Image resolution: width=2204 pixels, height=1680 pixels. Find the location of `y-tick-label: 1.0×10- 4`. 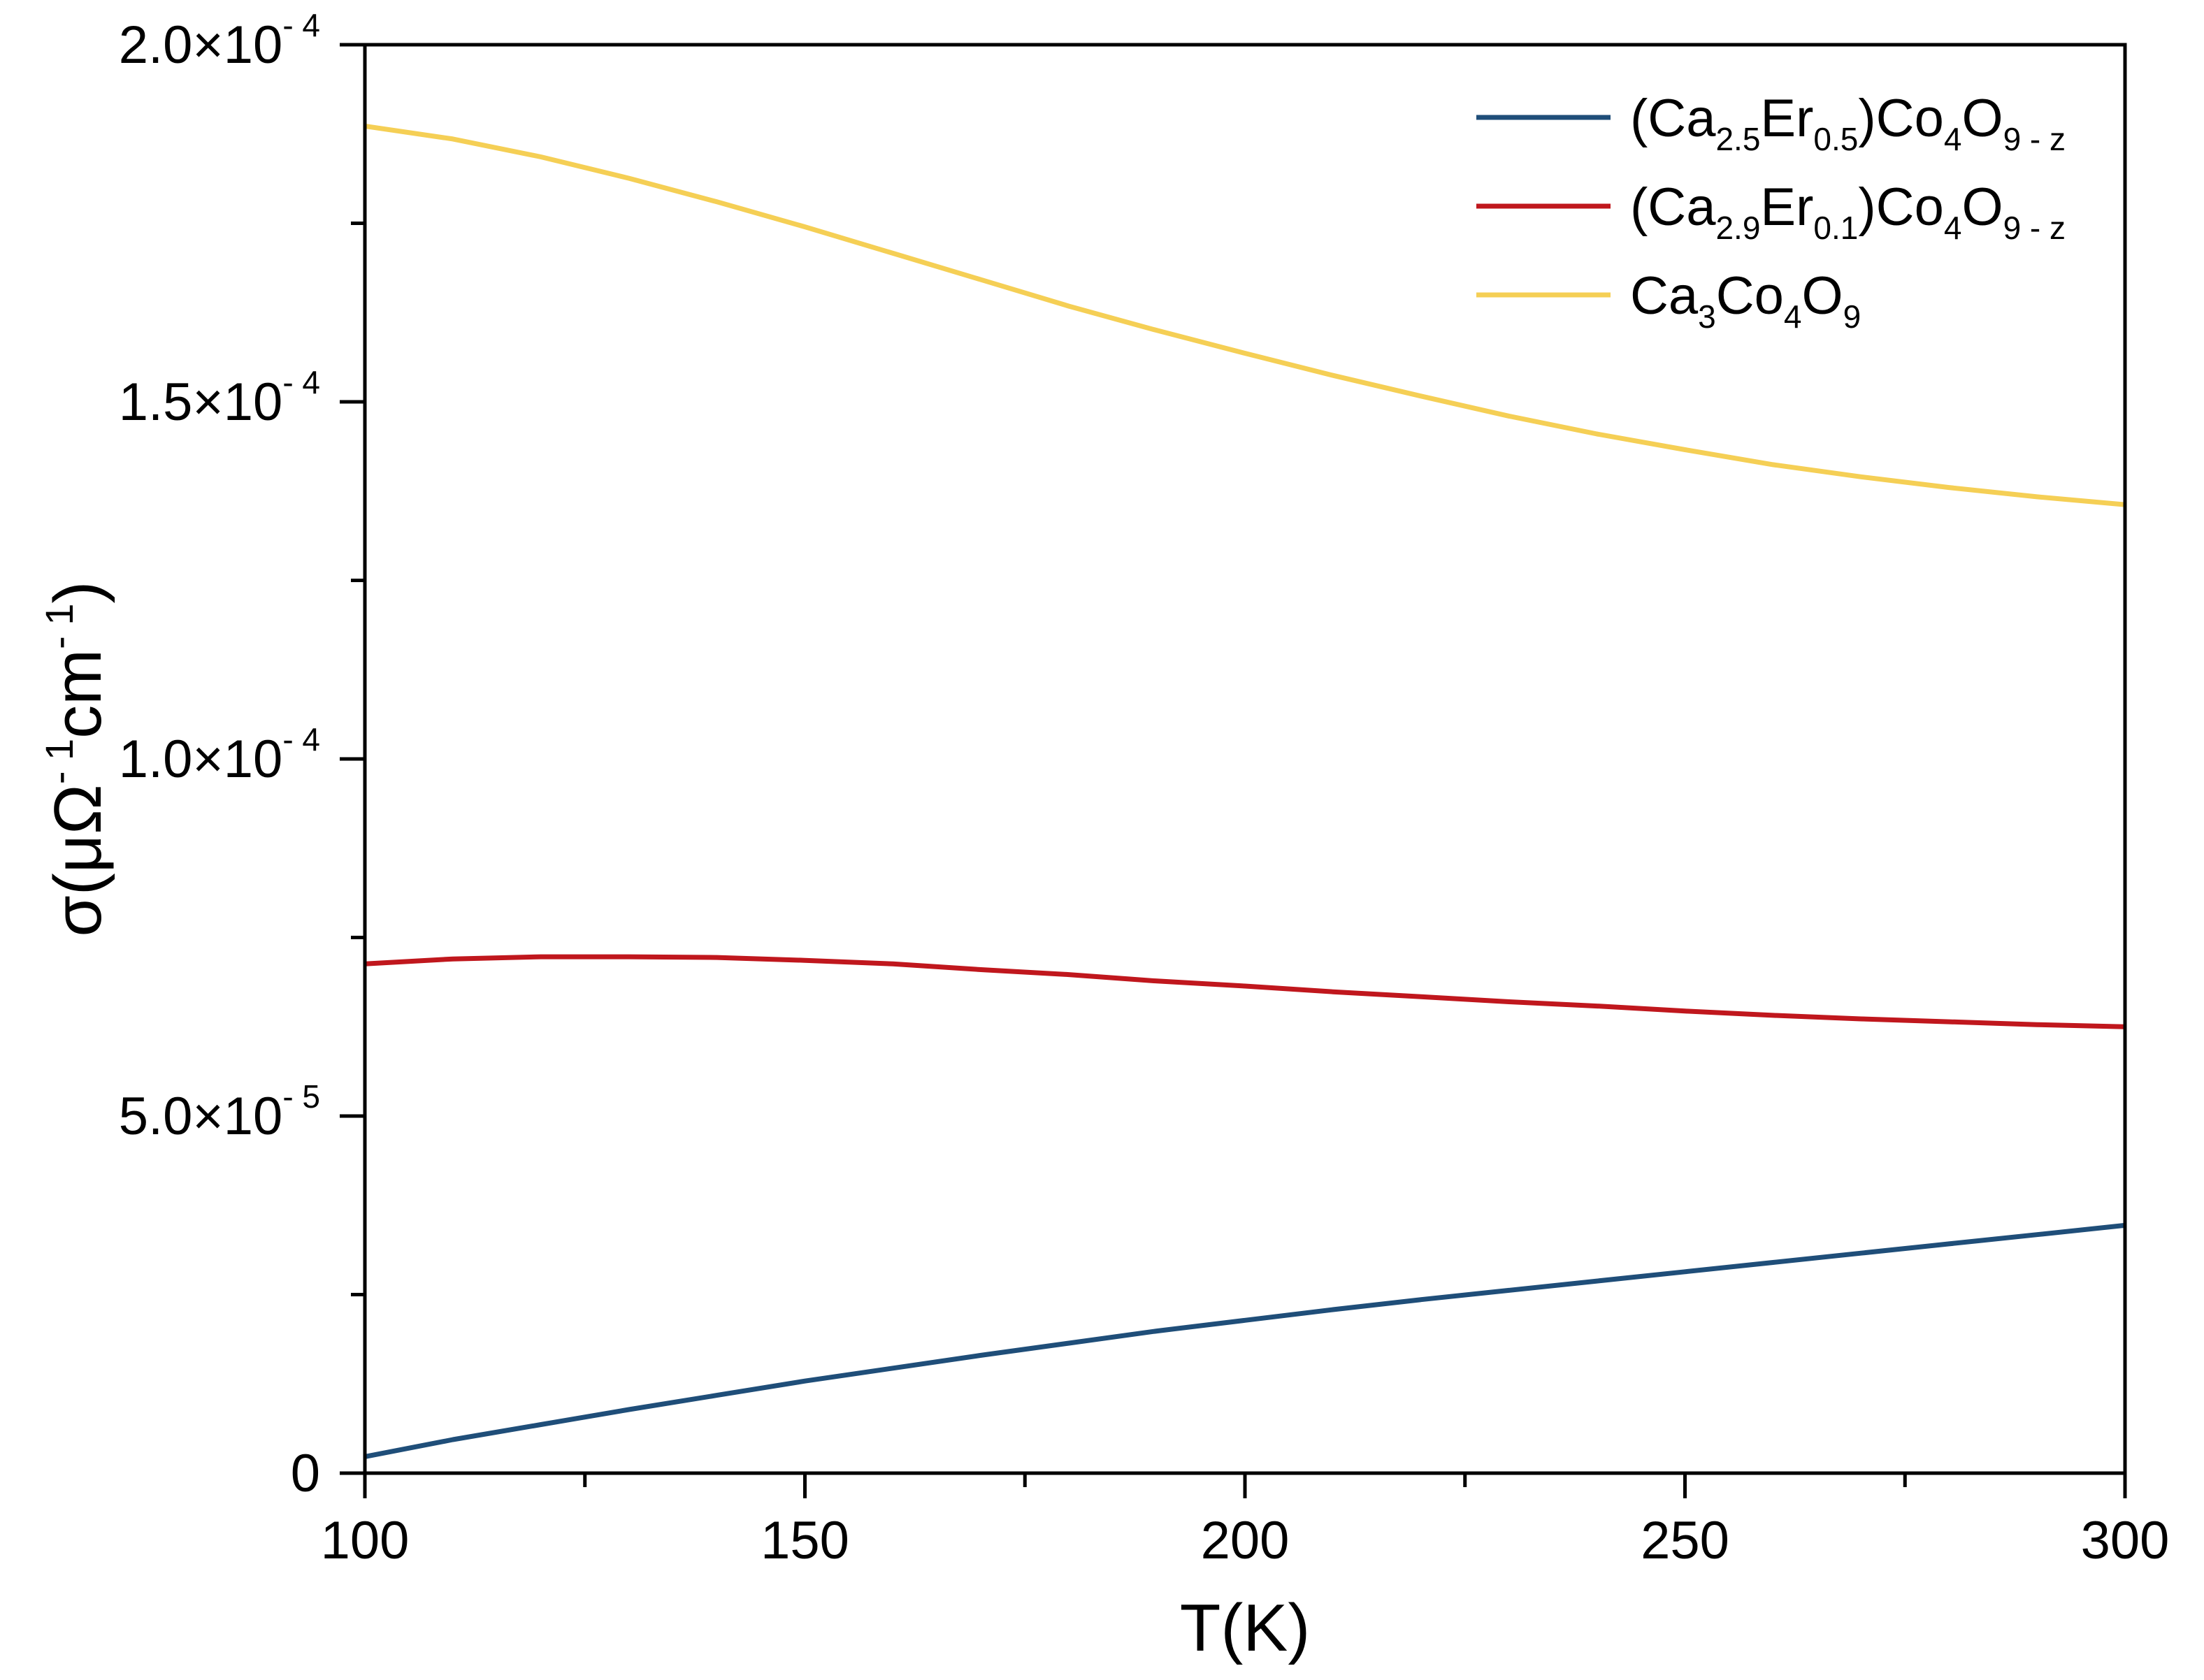

y-tick-label: 1.0×10- 4 is located at coordinates (220, 755).